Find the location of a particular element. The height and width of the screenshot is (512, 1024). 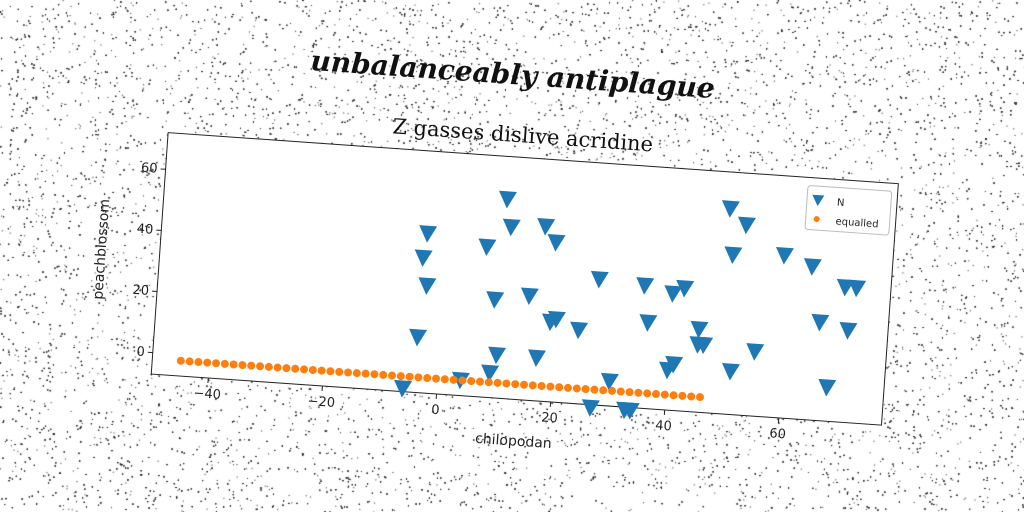

x-tick-label: −40 is located at coordinates (207, 394).